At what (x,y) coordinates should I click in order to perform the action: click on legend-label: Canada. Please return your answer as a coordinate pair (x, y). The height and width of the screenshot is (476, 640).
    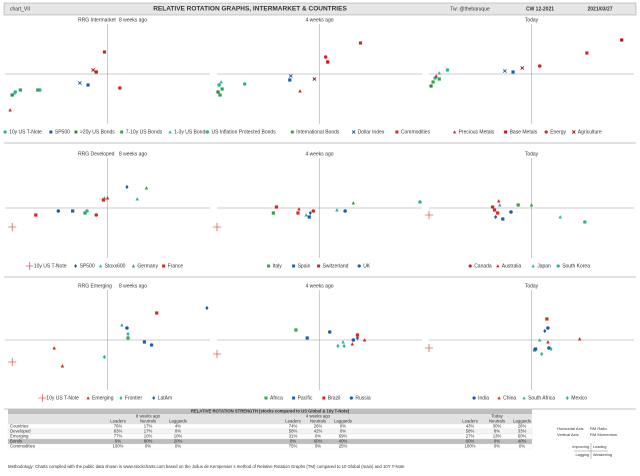
    Looking at the image, I should click on (483, 266).